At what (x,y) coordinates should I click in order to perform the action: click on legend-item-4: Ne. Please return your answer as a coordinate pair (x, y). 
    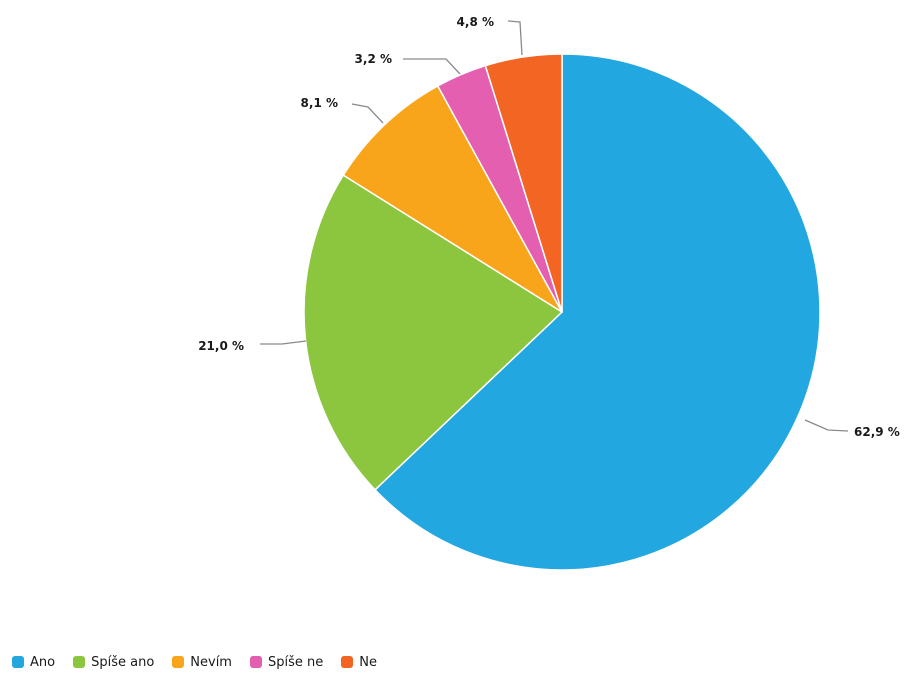
    Looking at the image, I should click on (359, 662).